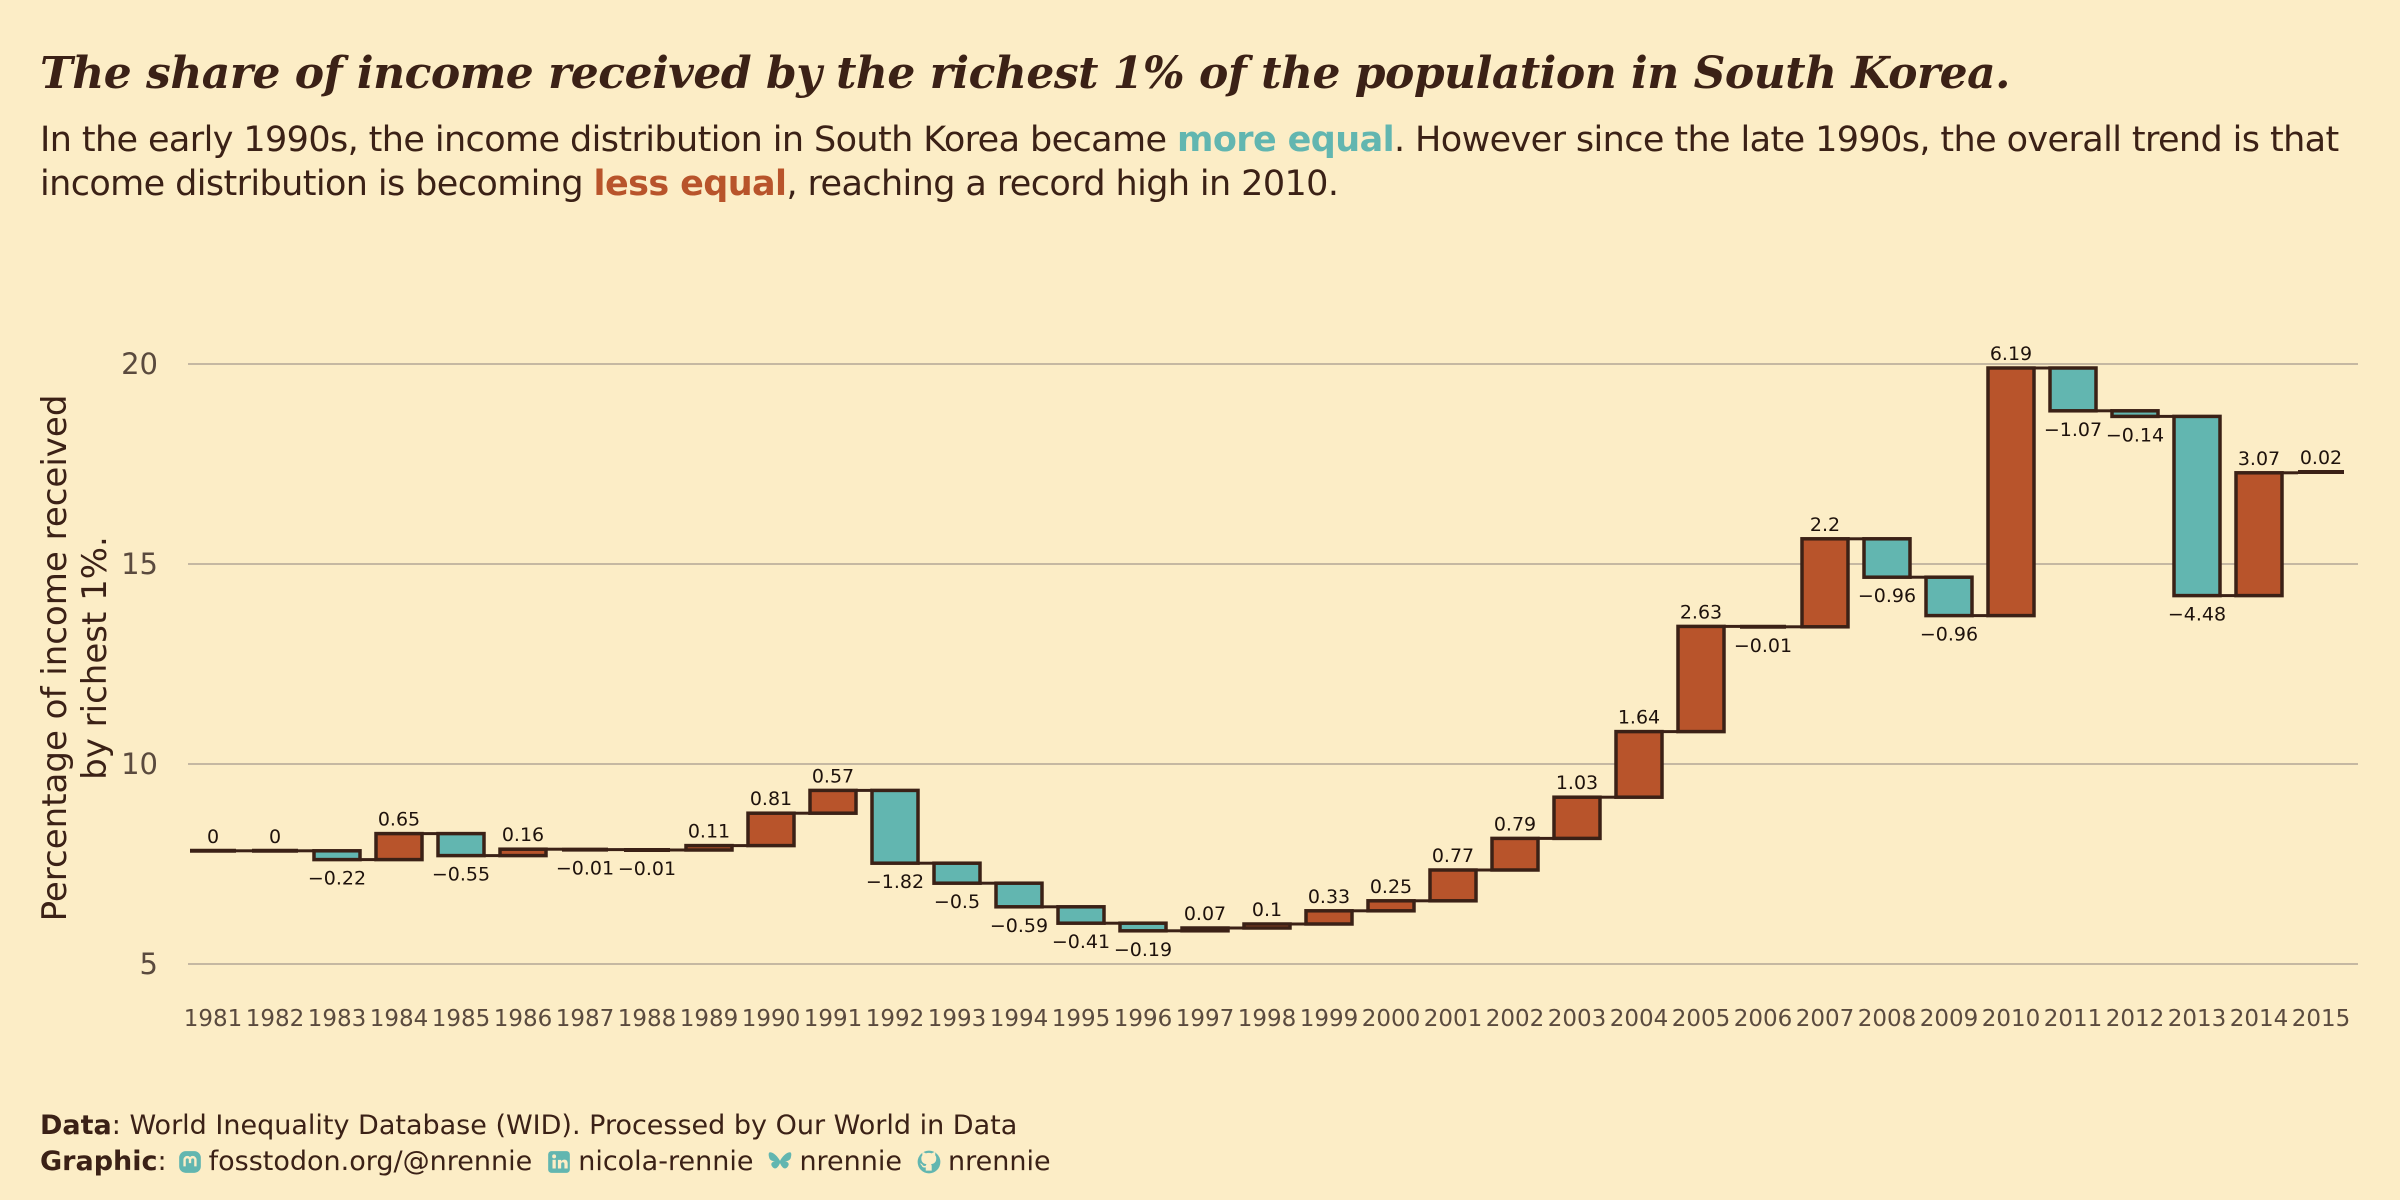 The height and width of the screenshot is (1200, 2400). I want to click on x-tick-label: 1988, so click(647, 1019).